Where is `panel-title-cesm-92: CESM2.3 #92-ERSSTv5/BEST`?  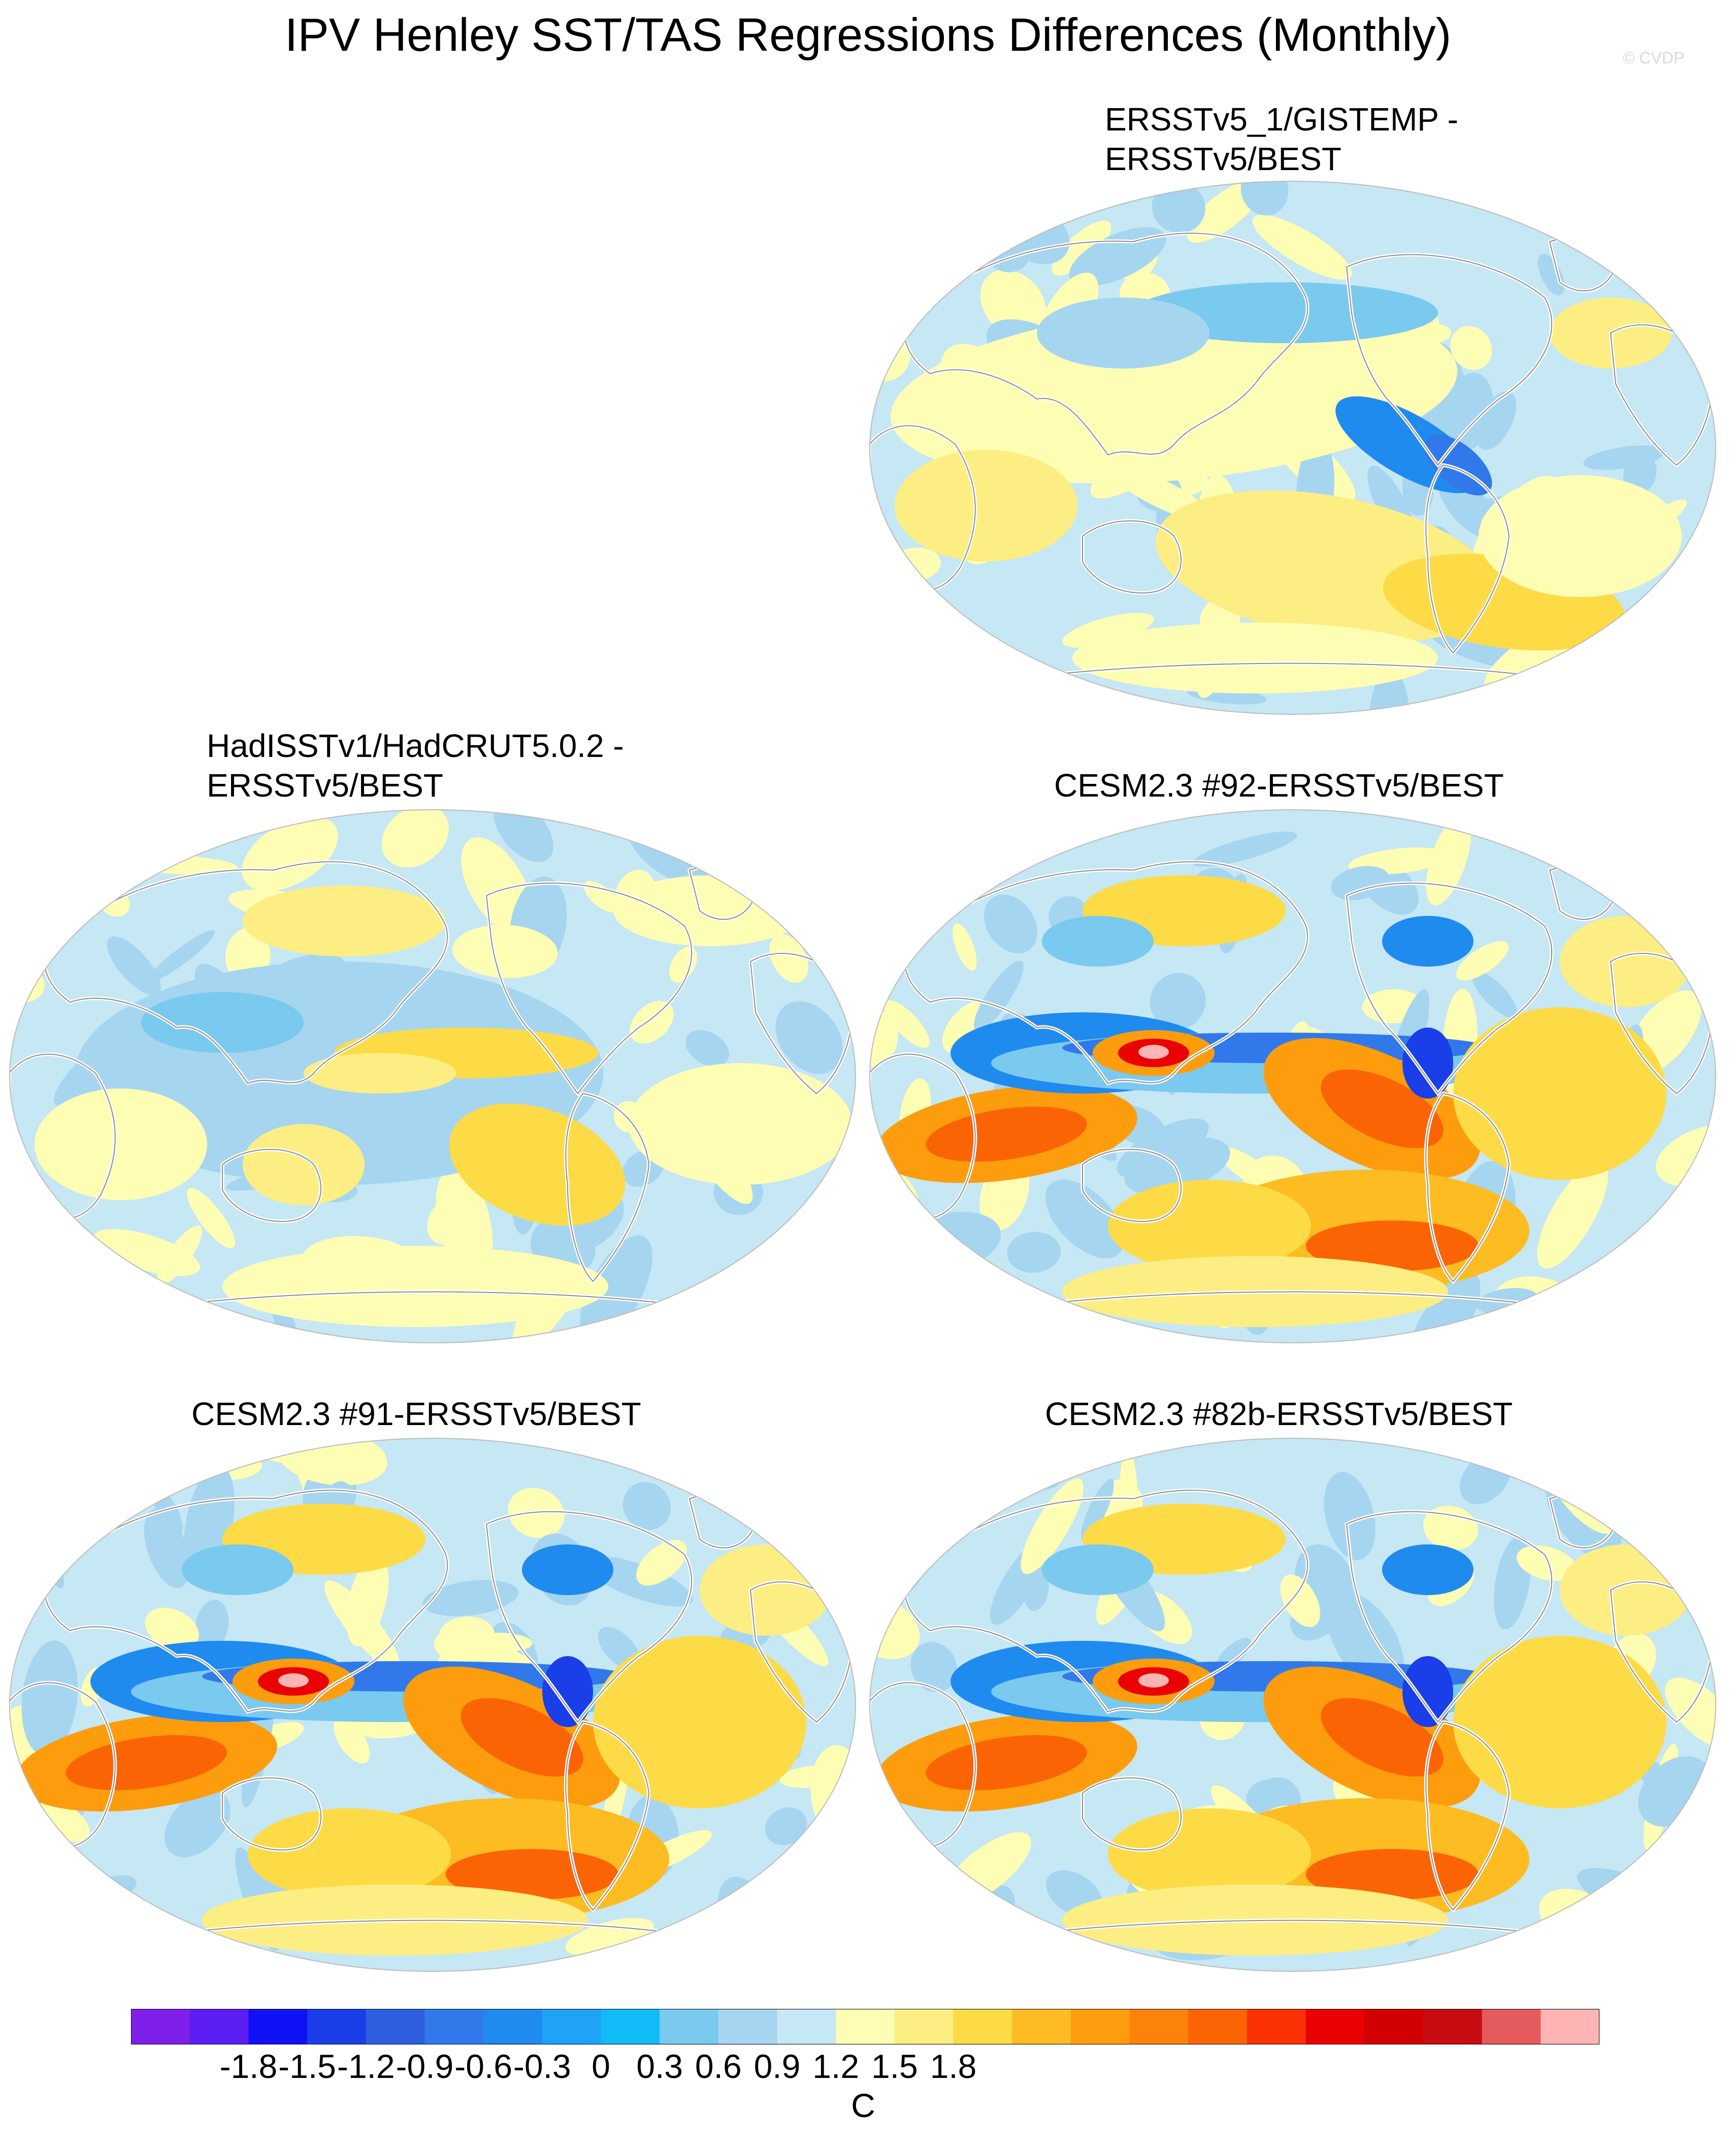
panel-title-cesm-92: CESM2.3 #92-ERSSTv5/BEST is located at coordinates (1279, 785).